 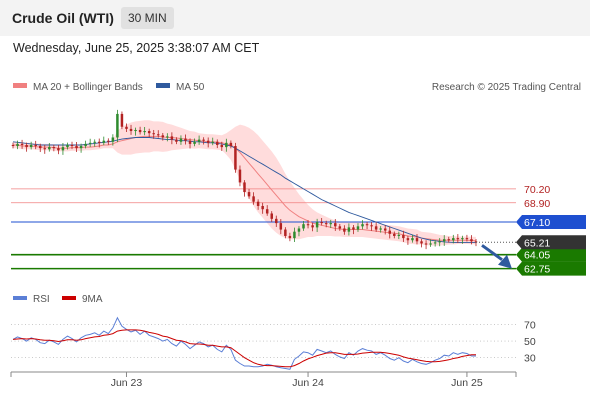 What do you see at coordinates (244, 343) in the screenshot?
I see `rsi-line` at bounding box center [244, 343].